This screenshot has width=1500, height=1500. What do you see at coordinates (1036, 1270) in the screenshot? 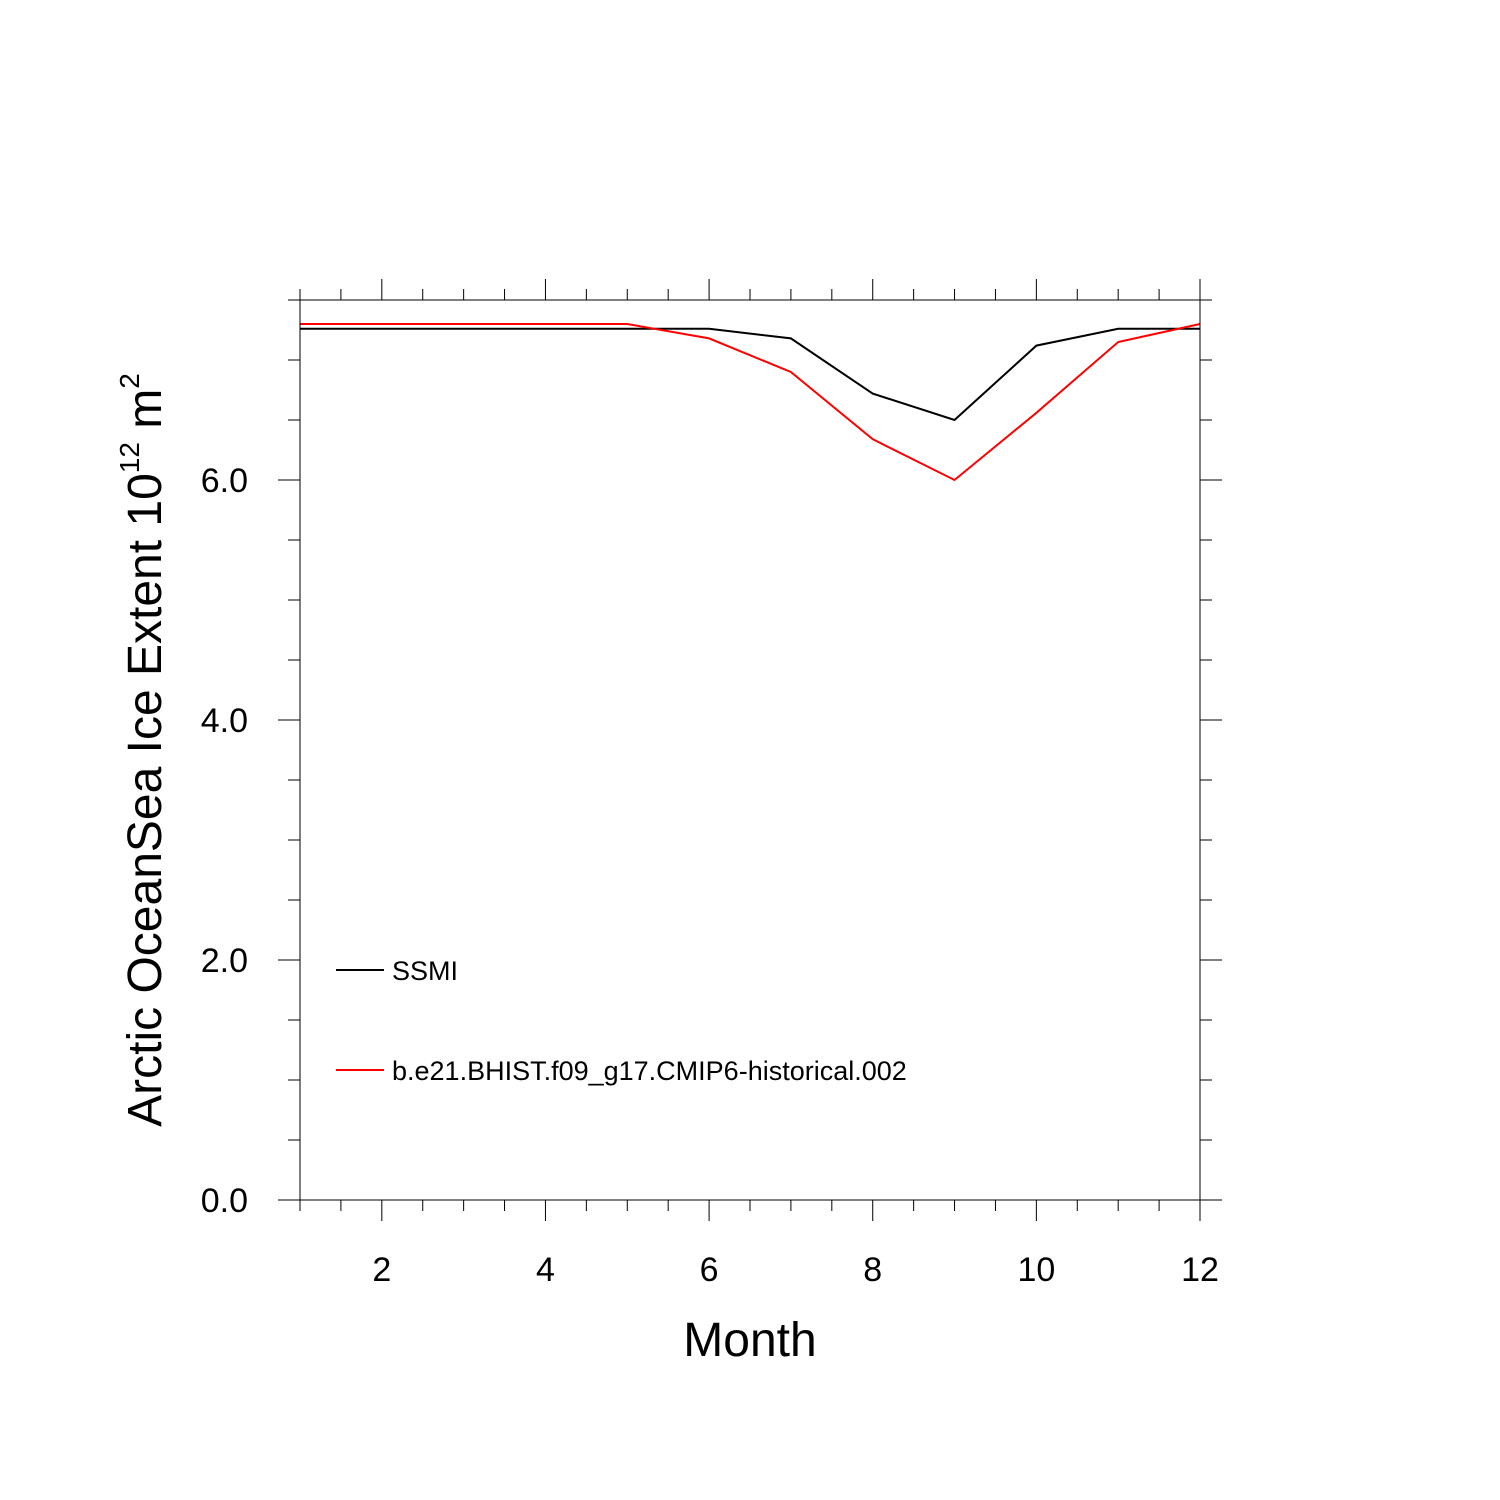
I see `x-tick-label: 10` at bounding box center [1036, 1270].